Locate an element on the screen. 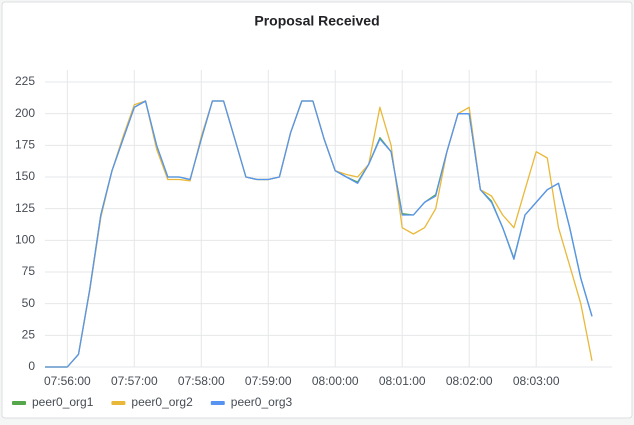 This screenshot has height=425, width=634. y-tick-label: 225 is located at coordinates (25, 81).